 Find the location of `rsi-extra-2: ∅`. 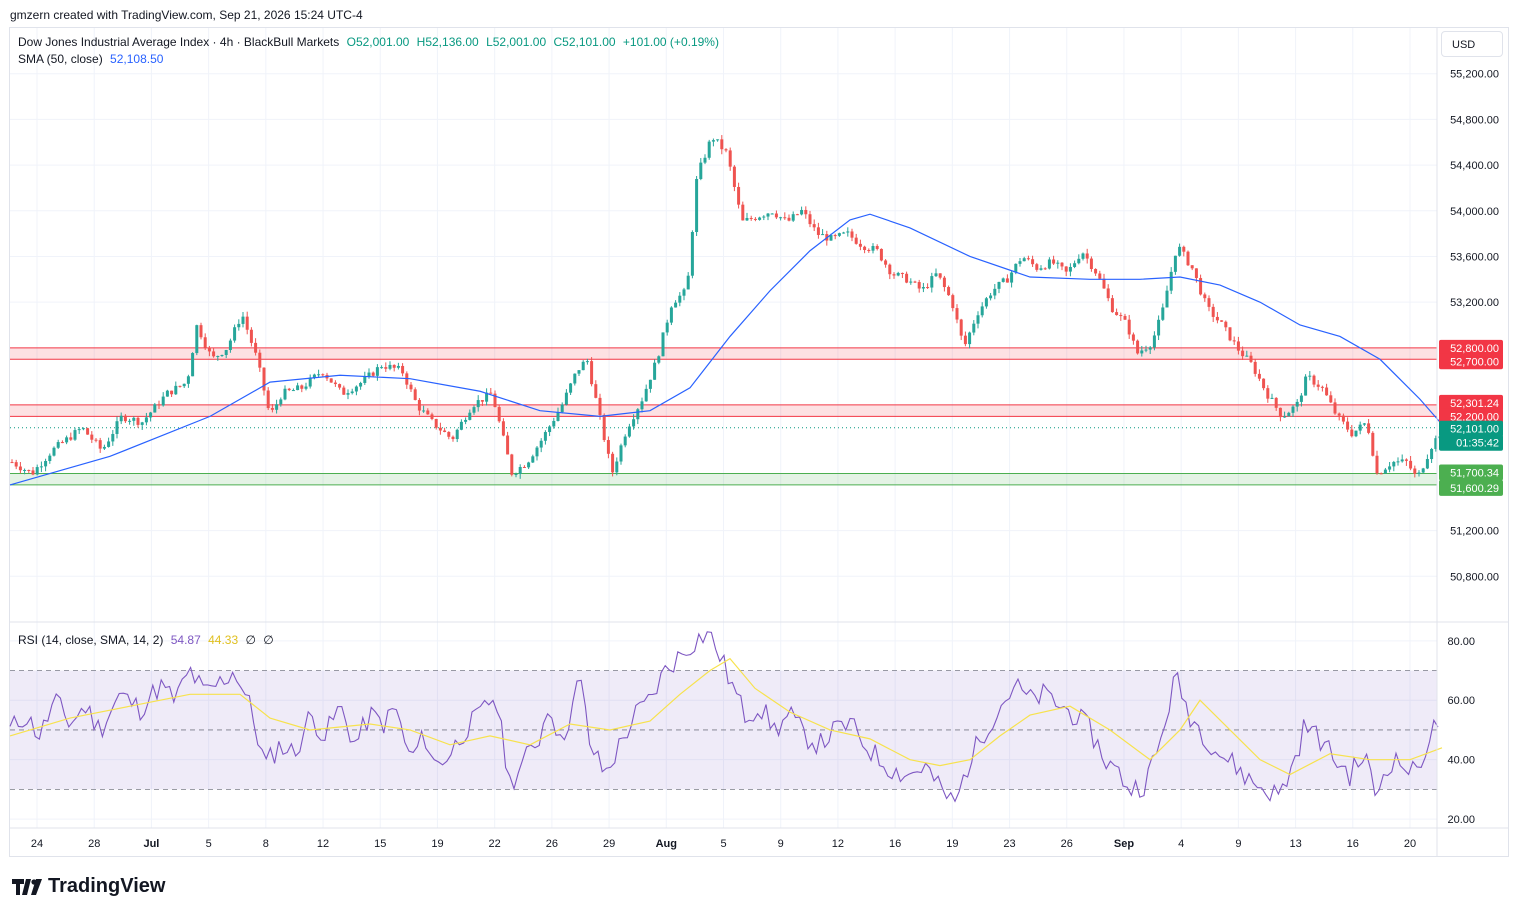

rsi-extra-2: ∅ is located at coordinates (268, 640).